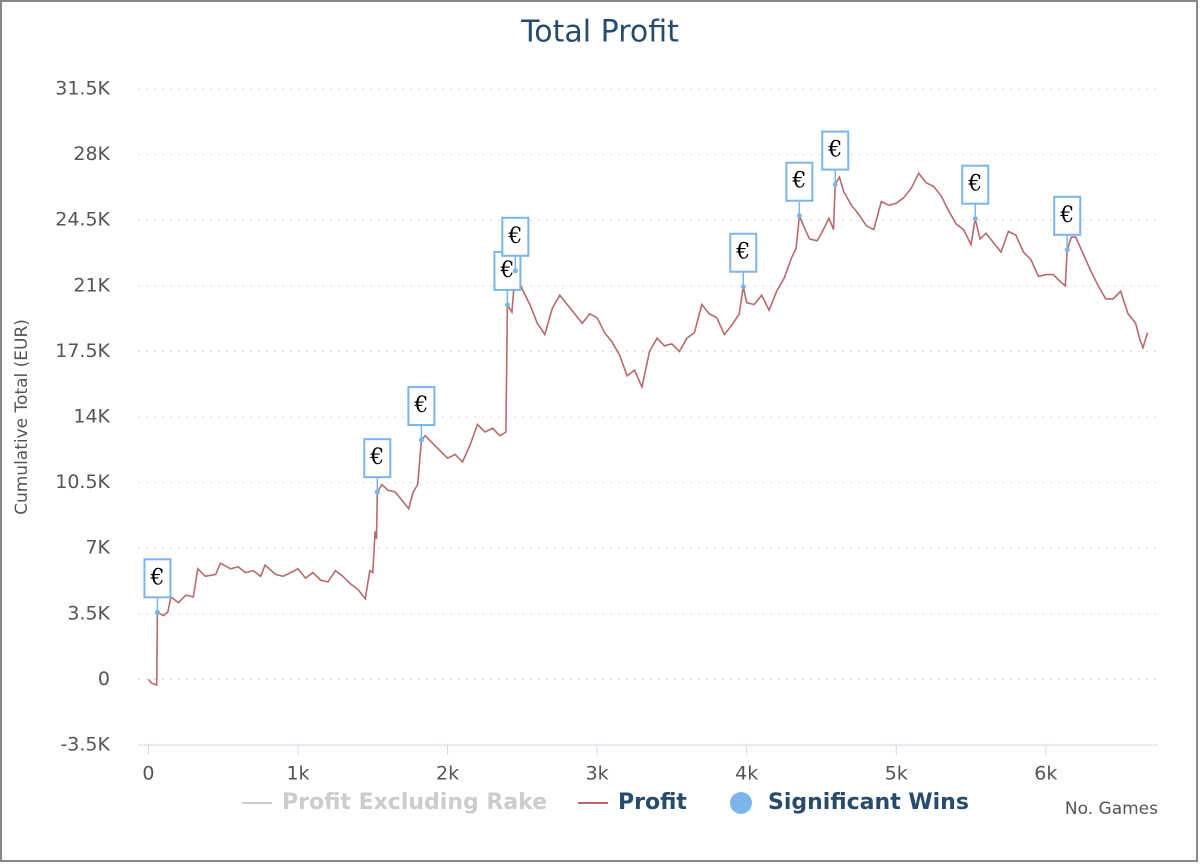 The height and width of the screenshot is (864, 1200). What do you see at coordinates (85, 745) in the screenshot?
I see `y-tick-label: -3.5K` at bounding box center [85, 745].